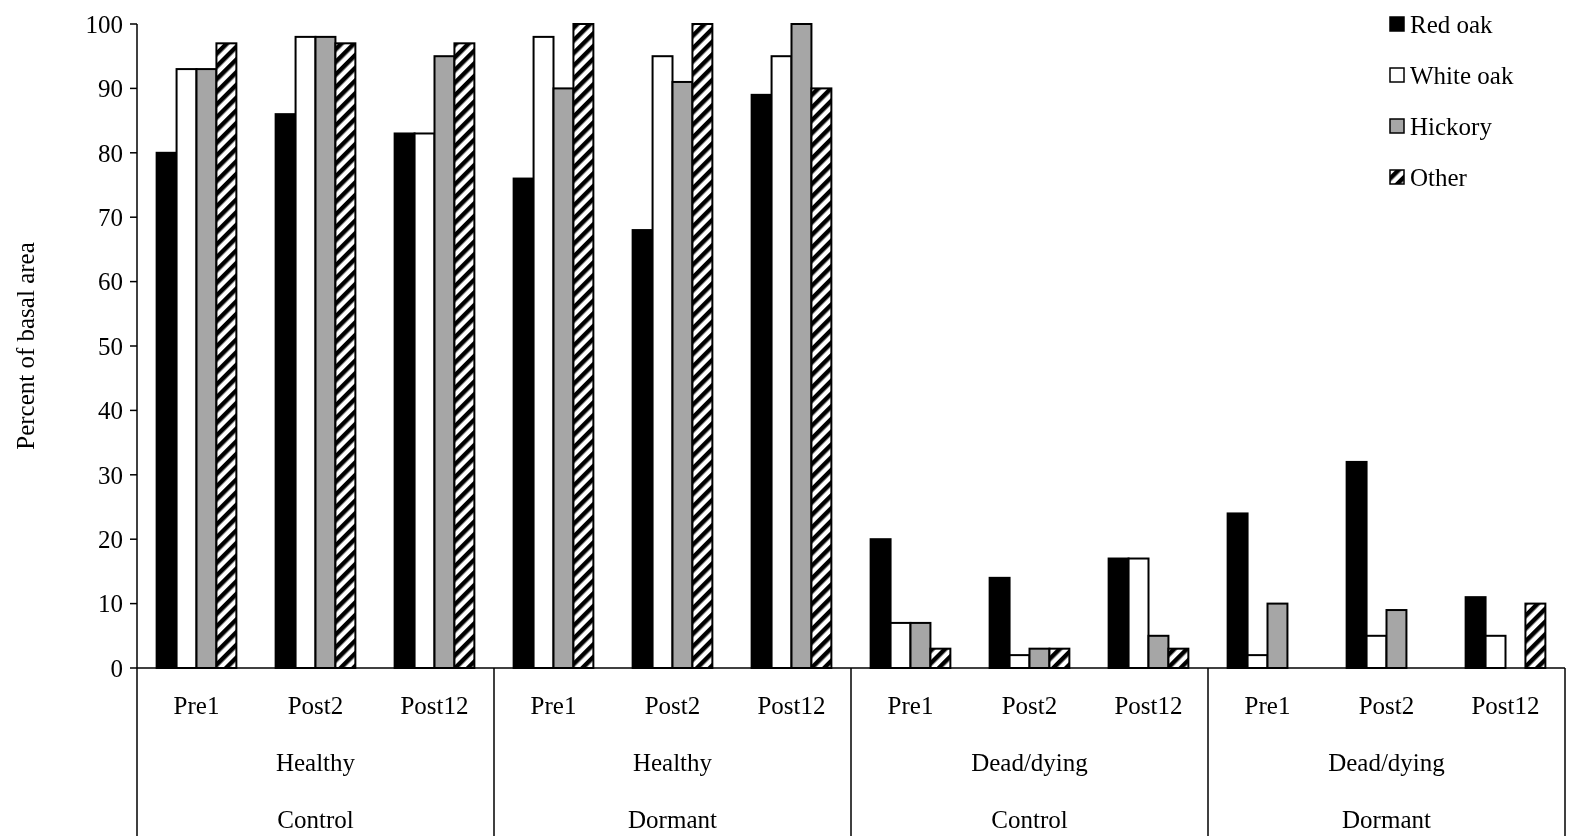 The width and height of the screenshot is (1570, 836). Describe the element at coordinates (110, 153) in the screenshot. I see `y-tick-label: 80` at that location.